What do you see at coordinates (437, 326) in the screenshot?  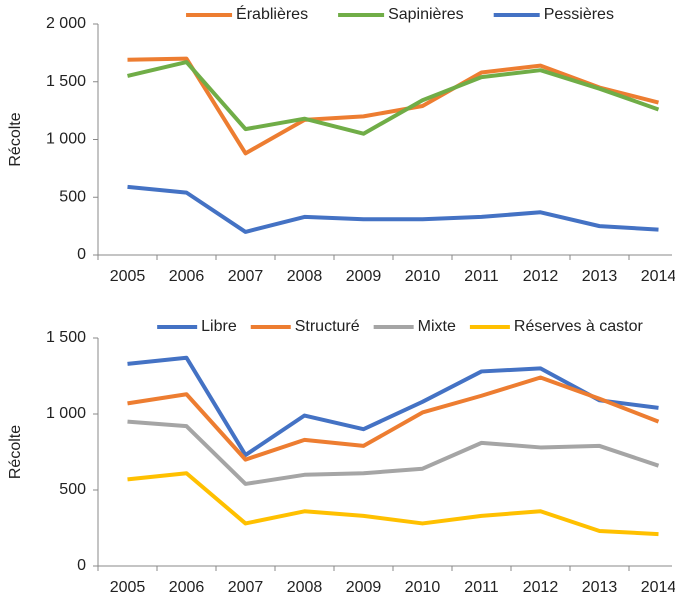 I see `legend-label: Mixte` at bounding box center [437, 326].